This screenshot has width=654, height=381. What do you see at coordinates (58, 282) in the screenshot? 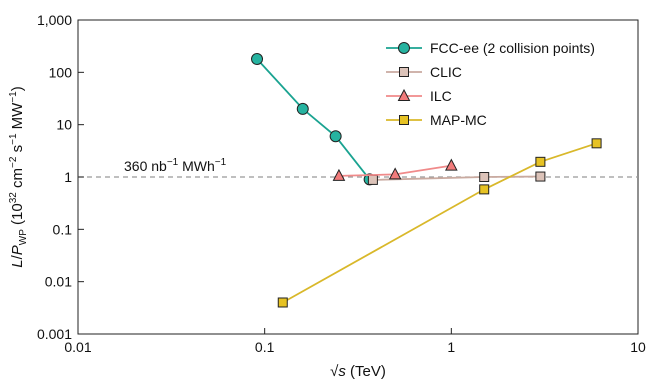
I see `y-tick-label: 0.01` at bounding box center [58, 282].